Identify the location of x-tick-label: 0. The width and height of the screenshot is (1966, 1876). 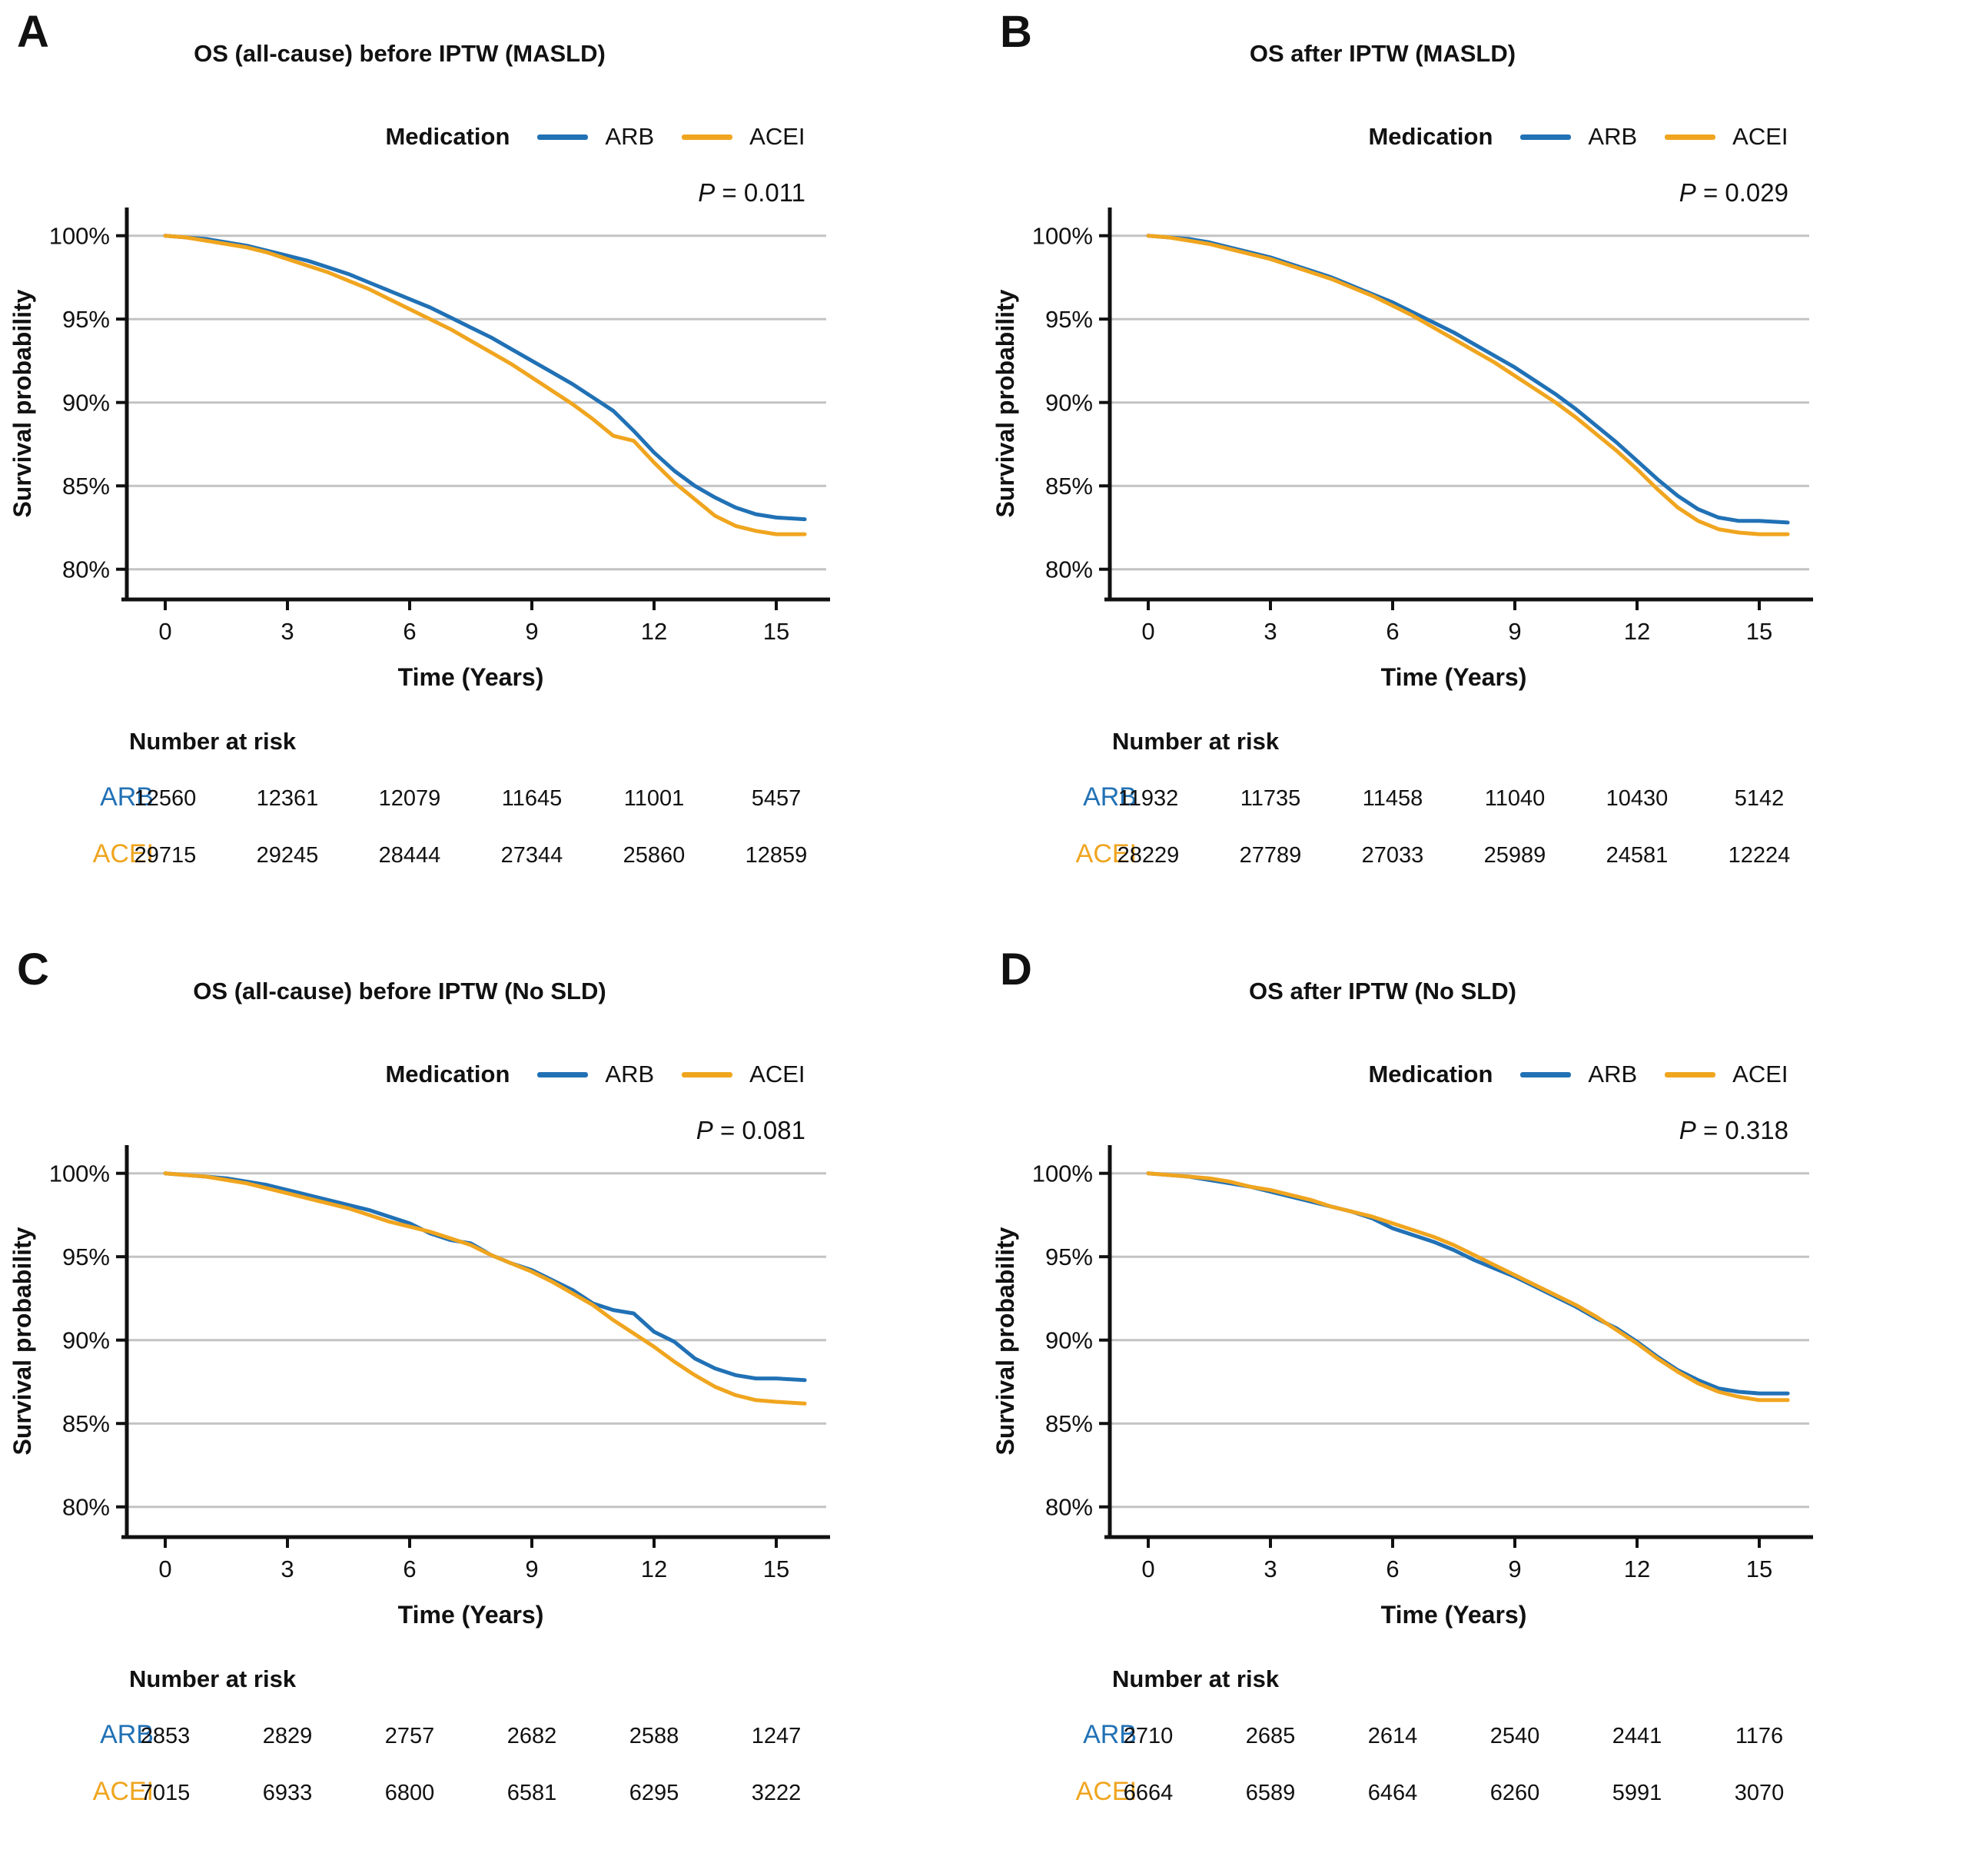
(164, 631).